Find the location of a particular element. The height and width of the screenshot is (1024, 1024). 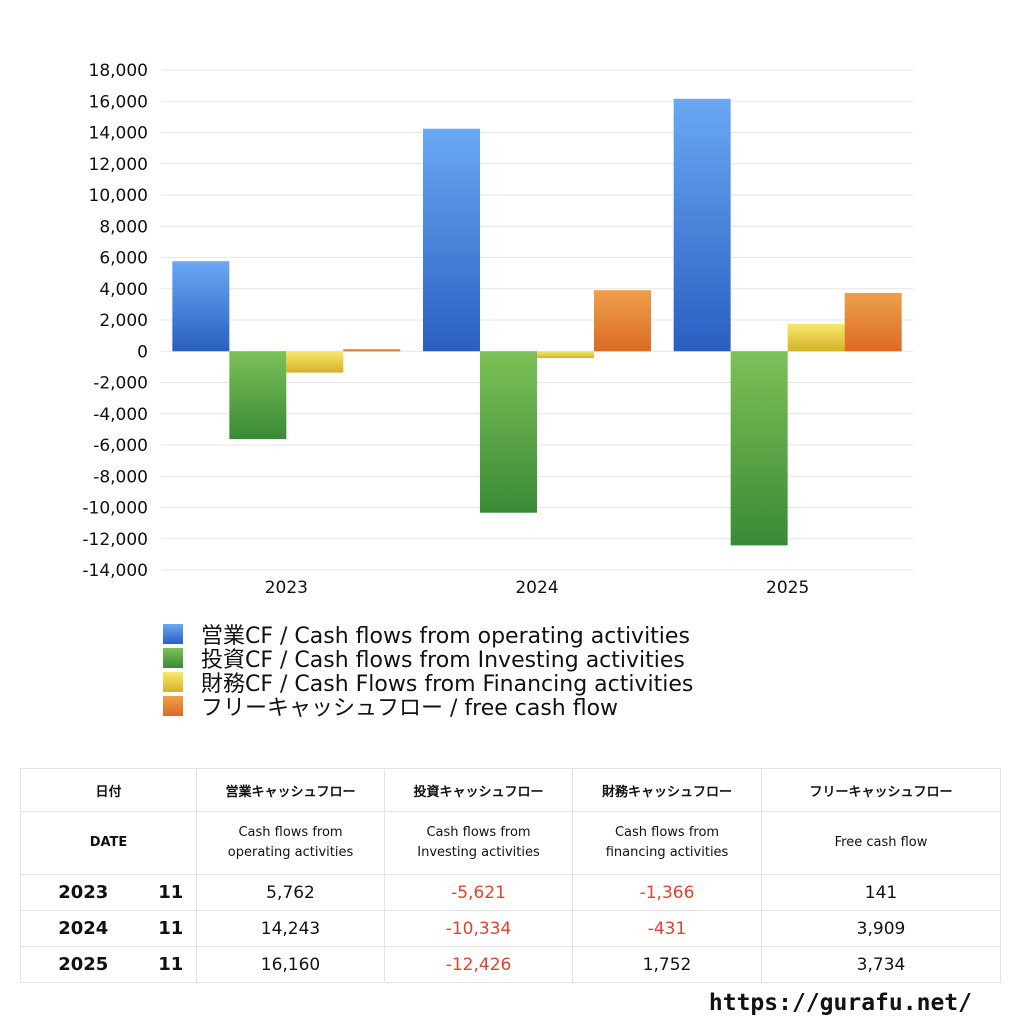

row-operating: 5,762 is located at coordinates (291, 892).